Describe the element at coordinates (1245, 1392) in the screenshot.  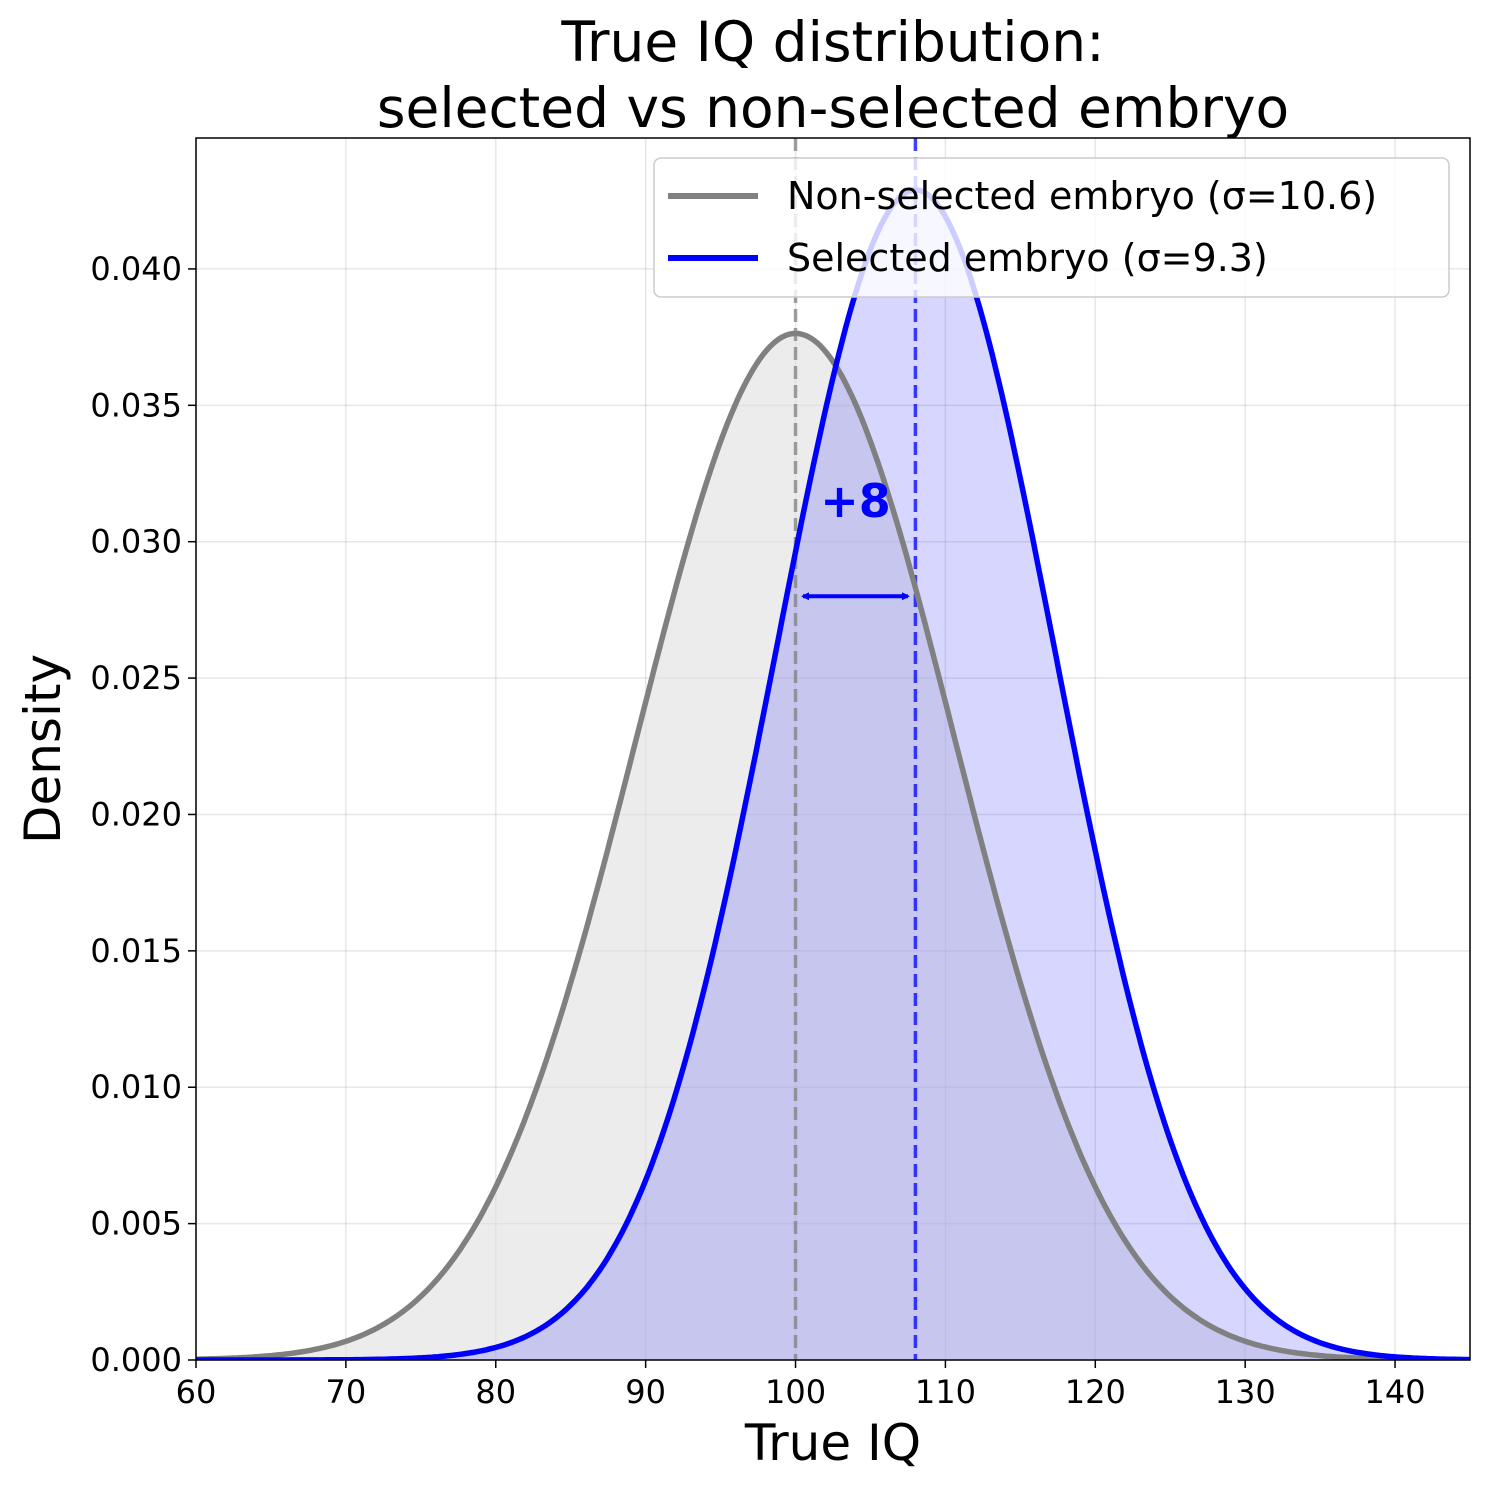
I see `x-tick-label: 130` at that location.